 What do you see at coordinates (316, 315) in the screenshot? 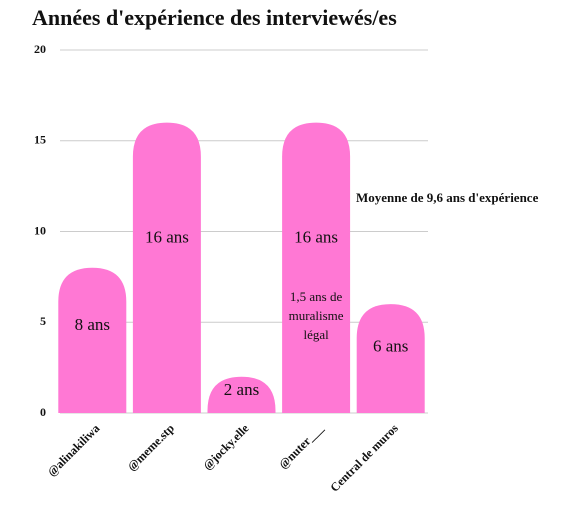
I see `annotation: muralisme` at bounding box center [316, 315].